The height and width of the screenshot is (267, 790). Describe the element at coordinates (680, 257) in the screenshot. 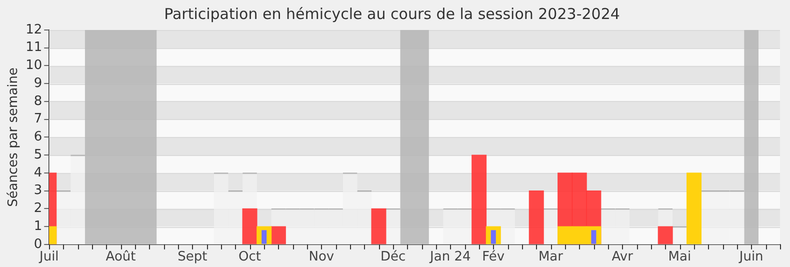

I see `x-tick-label: Mai` at that location.